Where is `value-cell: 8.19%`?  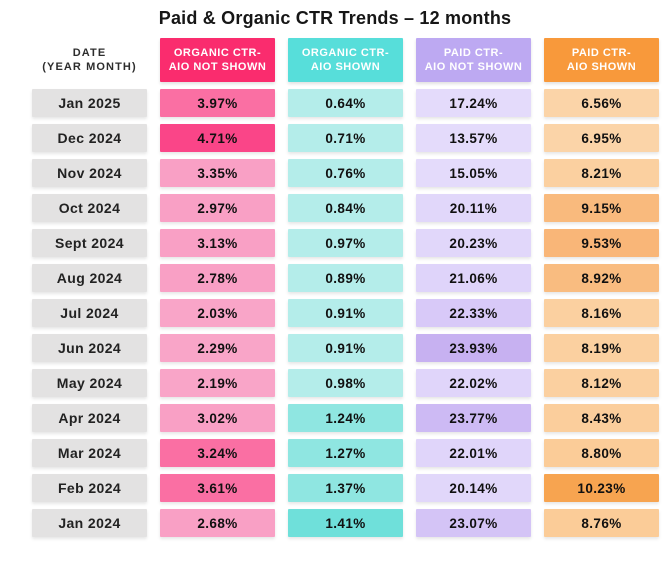 value-cell: 8.19% is located at coordinates (601, 348).